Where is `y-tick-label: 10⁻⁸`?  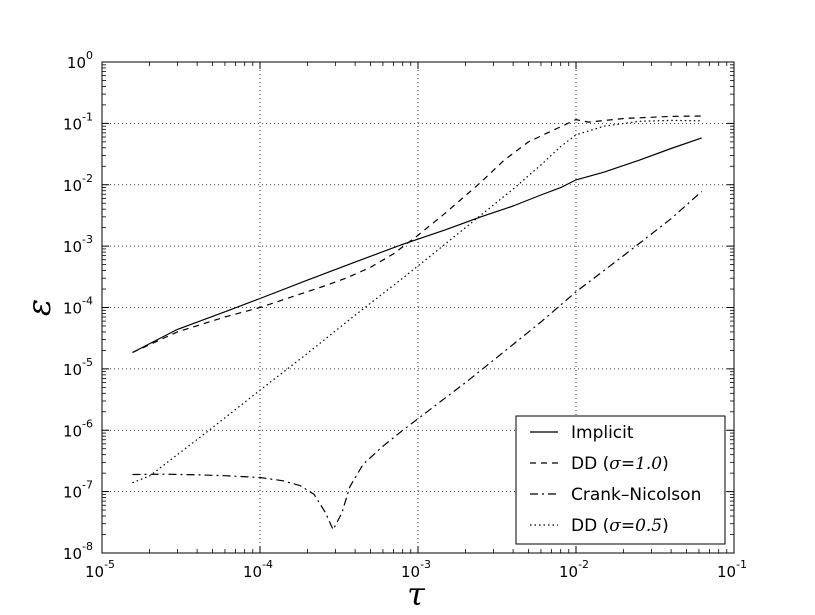
y-tick-label: 10⁻⁸ is located at coordinates (78, 551).